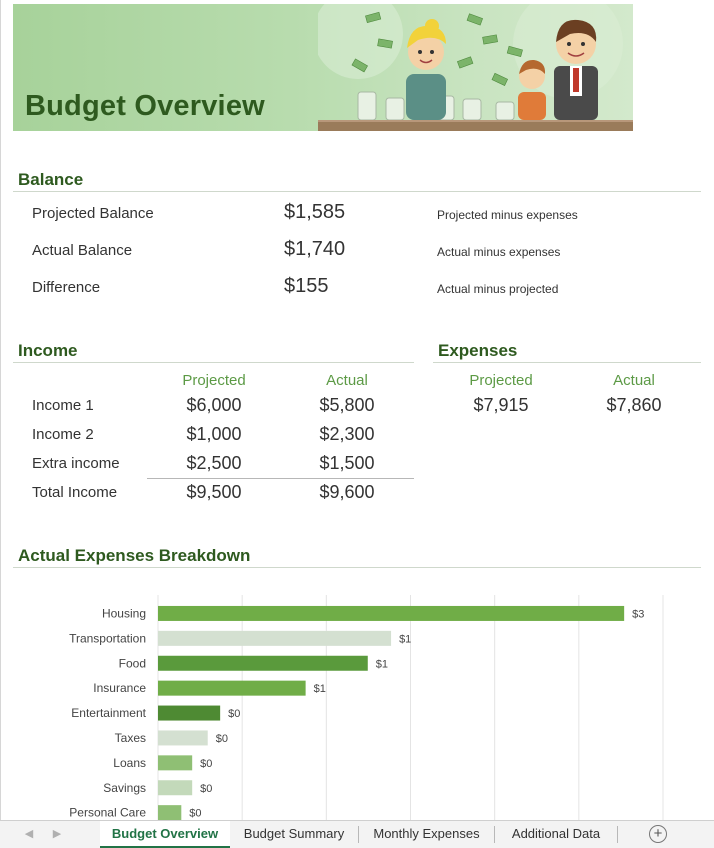  Describe the element at coordinates (426, 833) in the screenshot. I see `tab-monthly-expenses: Monthly Expenses` at that location.